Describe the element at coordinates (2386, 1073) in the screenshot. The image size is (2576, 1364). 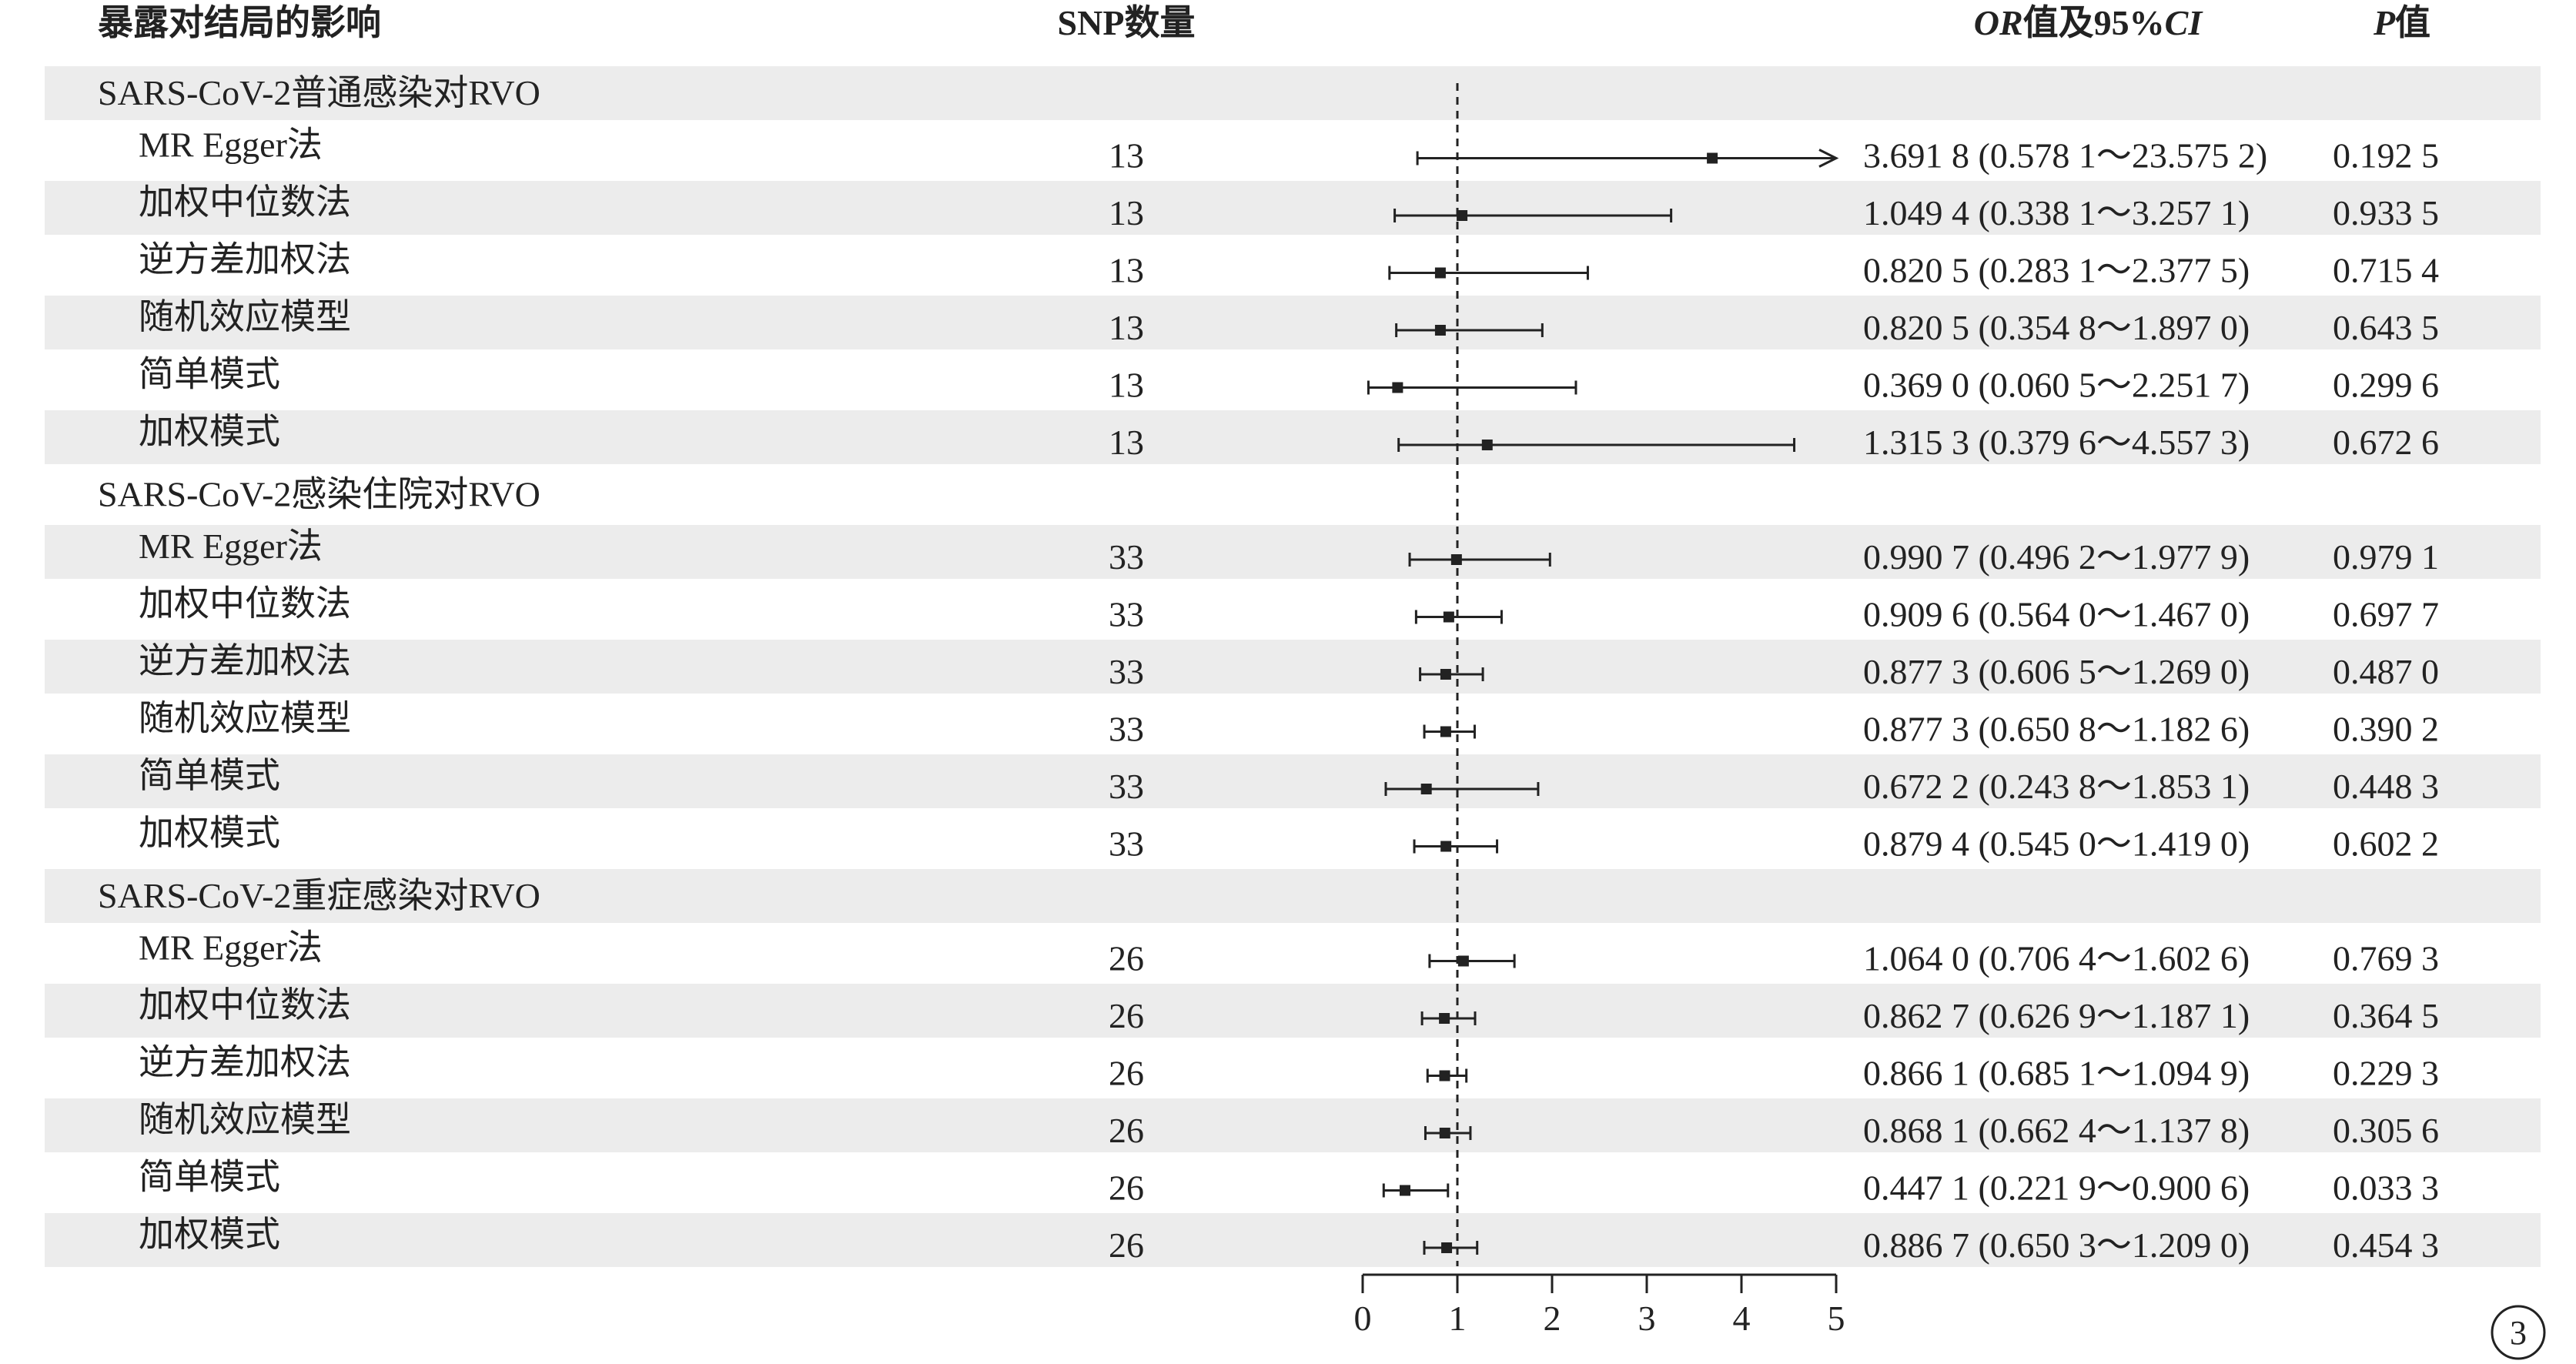
I see `p-value: 0.229 3` at that location.